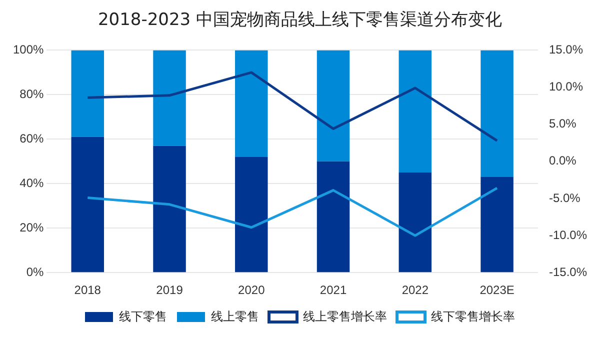 This screenshot has width=600, height=337. What do you see at coordinates (564, 197) in the screenshot?
I see `y2-tick-label: -5.0%` at bounding box center [564, 197].